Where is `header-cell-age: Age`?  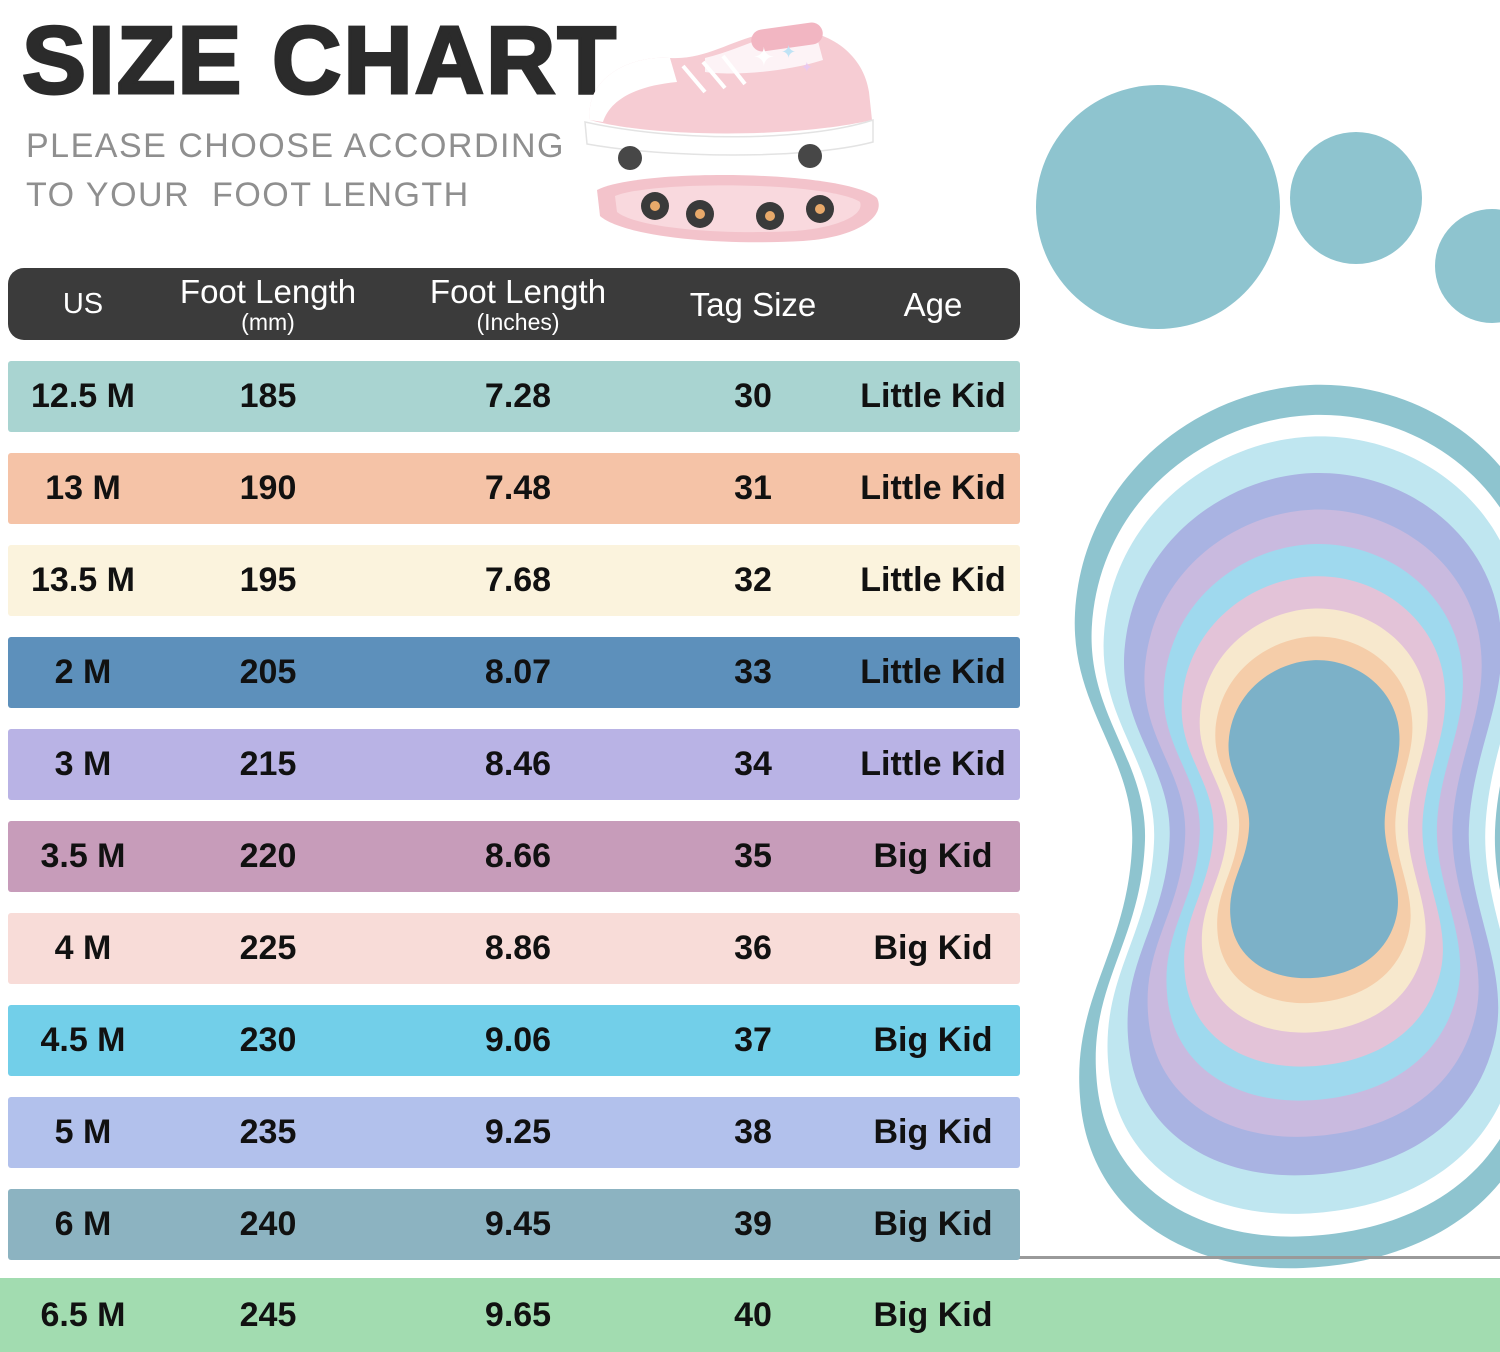 header-cell-age: Age is located at coordinates (933, 304).